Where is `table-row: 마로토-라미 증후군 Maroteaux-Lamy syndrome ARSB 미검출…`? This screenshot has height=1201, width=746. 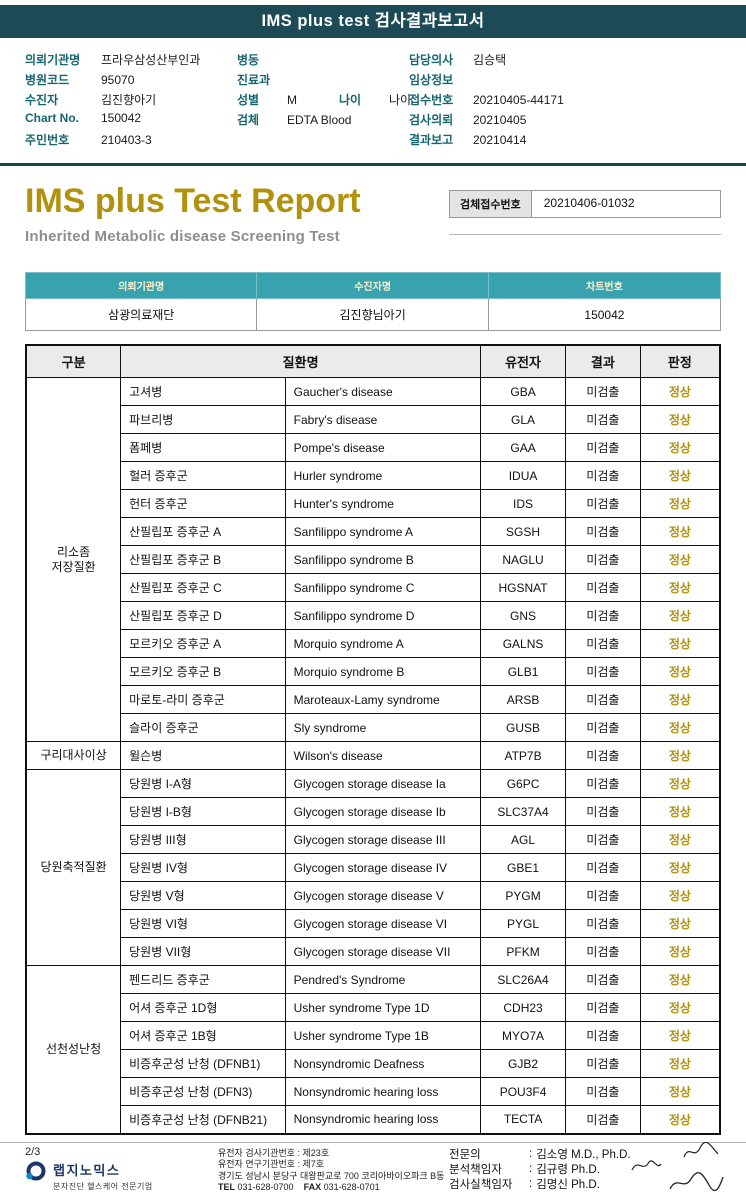
table-row: 마로토-라미 증후군 Maroteaux-Lamy syndrome ARSB 미검출… is located at coordinates (373, 699).